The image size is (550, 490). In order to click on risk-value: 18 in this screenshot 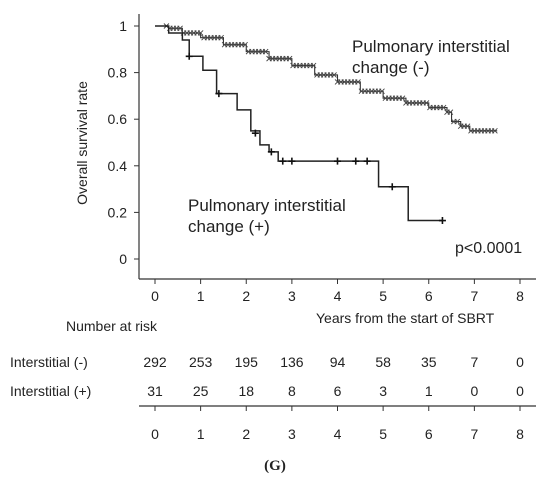, I will do `click(246, 391)`.